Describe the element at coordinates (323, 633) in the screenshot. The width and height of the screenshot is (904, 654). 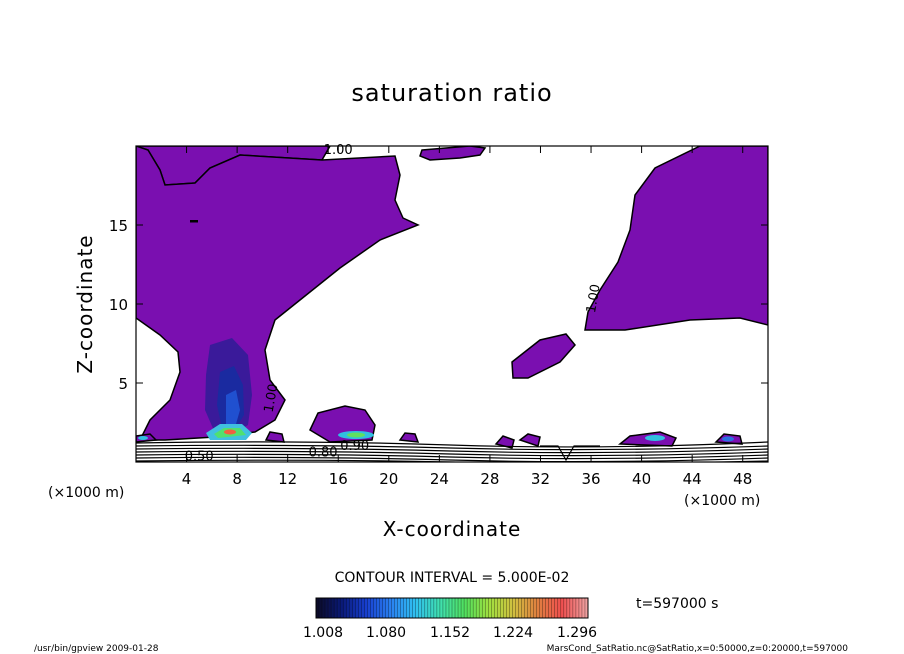
I see `colorbar-tick-label: 1.008` at that location.